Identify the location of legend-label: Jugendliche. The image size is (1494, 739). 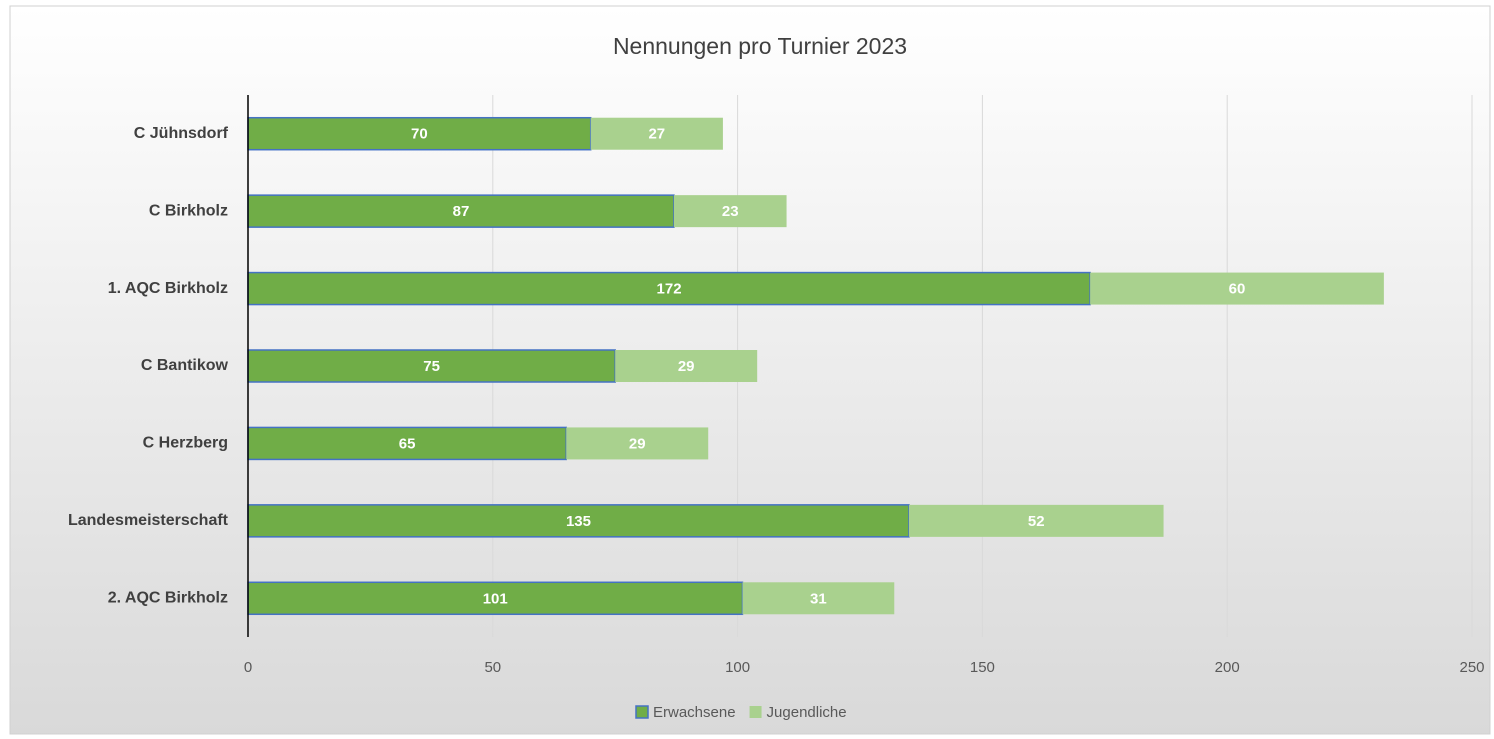
(807, 712).